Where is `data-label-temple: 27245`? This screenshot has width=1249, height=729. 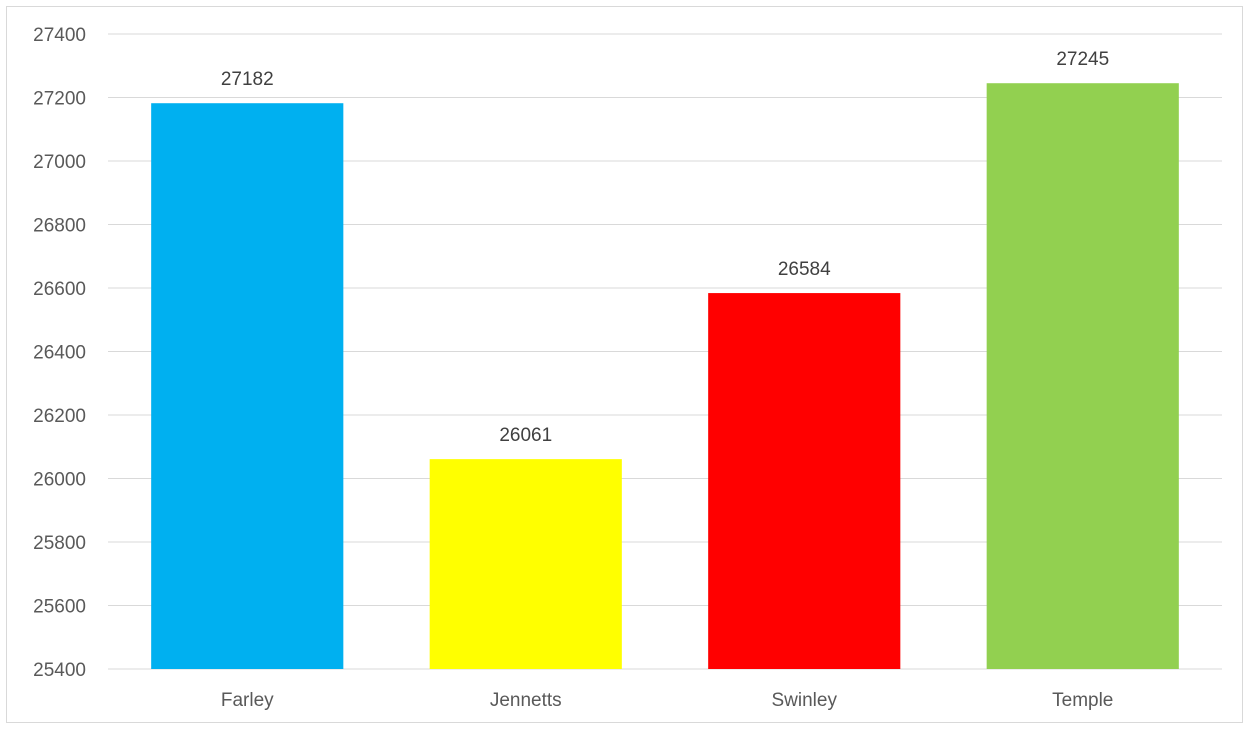 data-label-temple: 27245 is located at coordinates (1082, 59).